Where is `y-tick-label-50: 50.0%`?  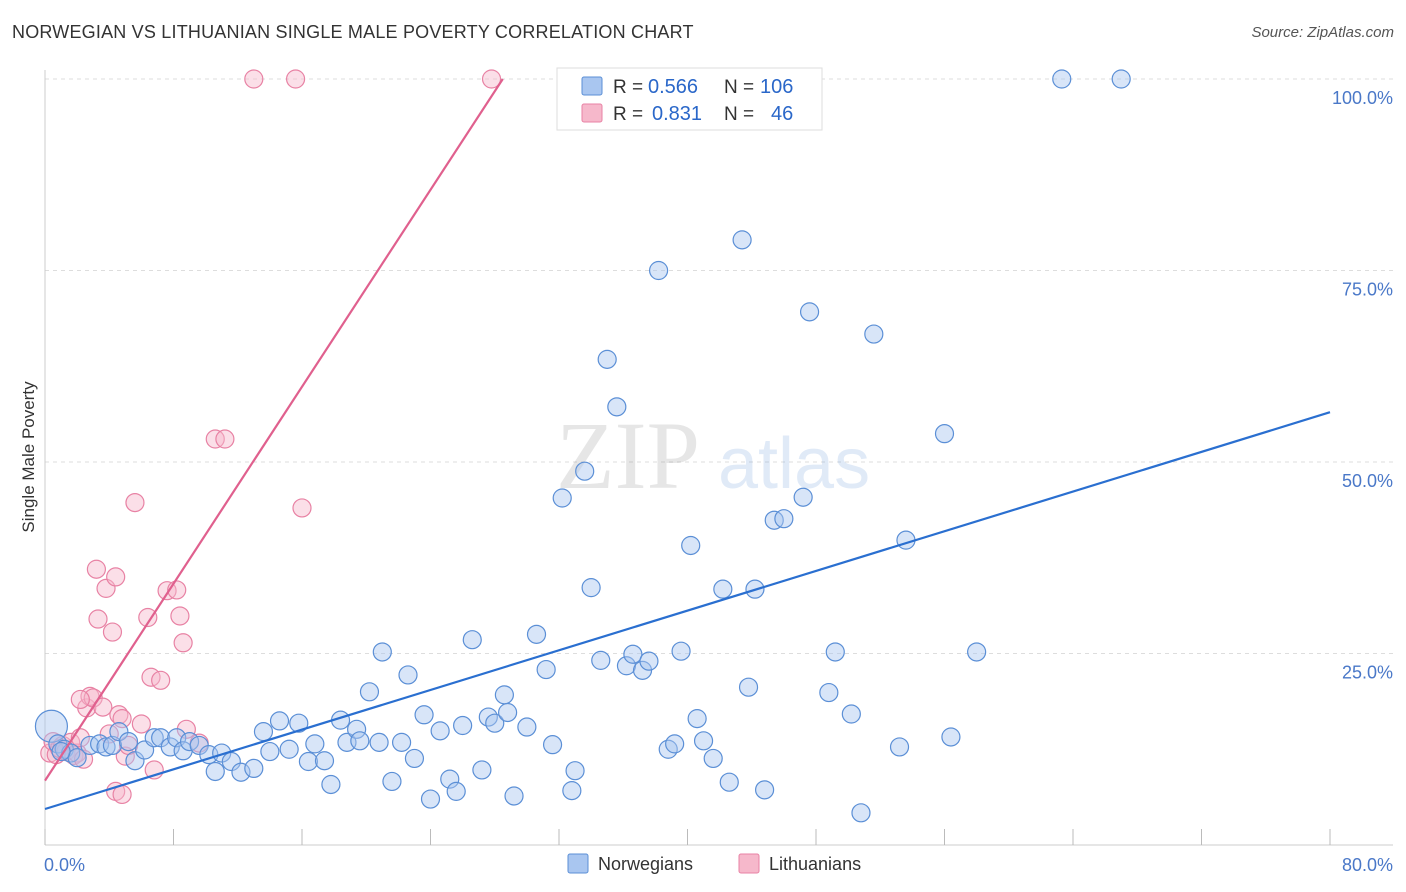
y-tick-label-50: 50.0% is located at coordinates (1367, 481).